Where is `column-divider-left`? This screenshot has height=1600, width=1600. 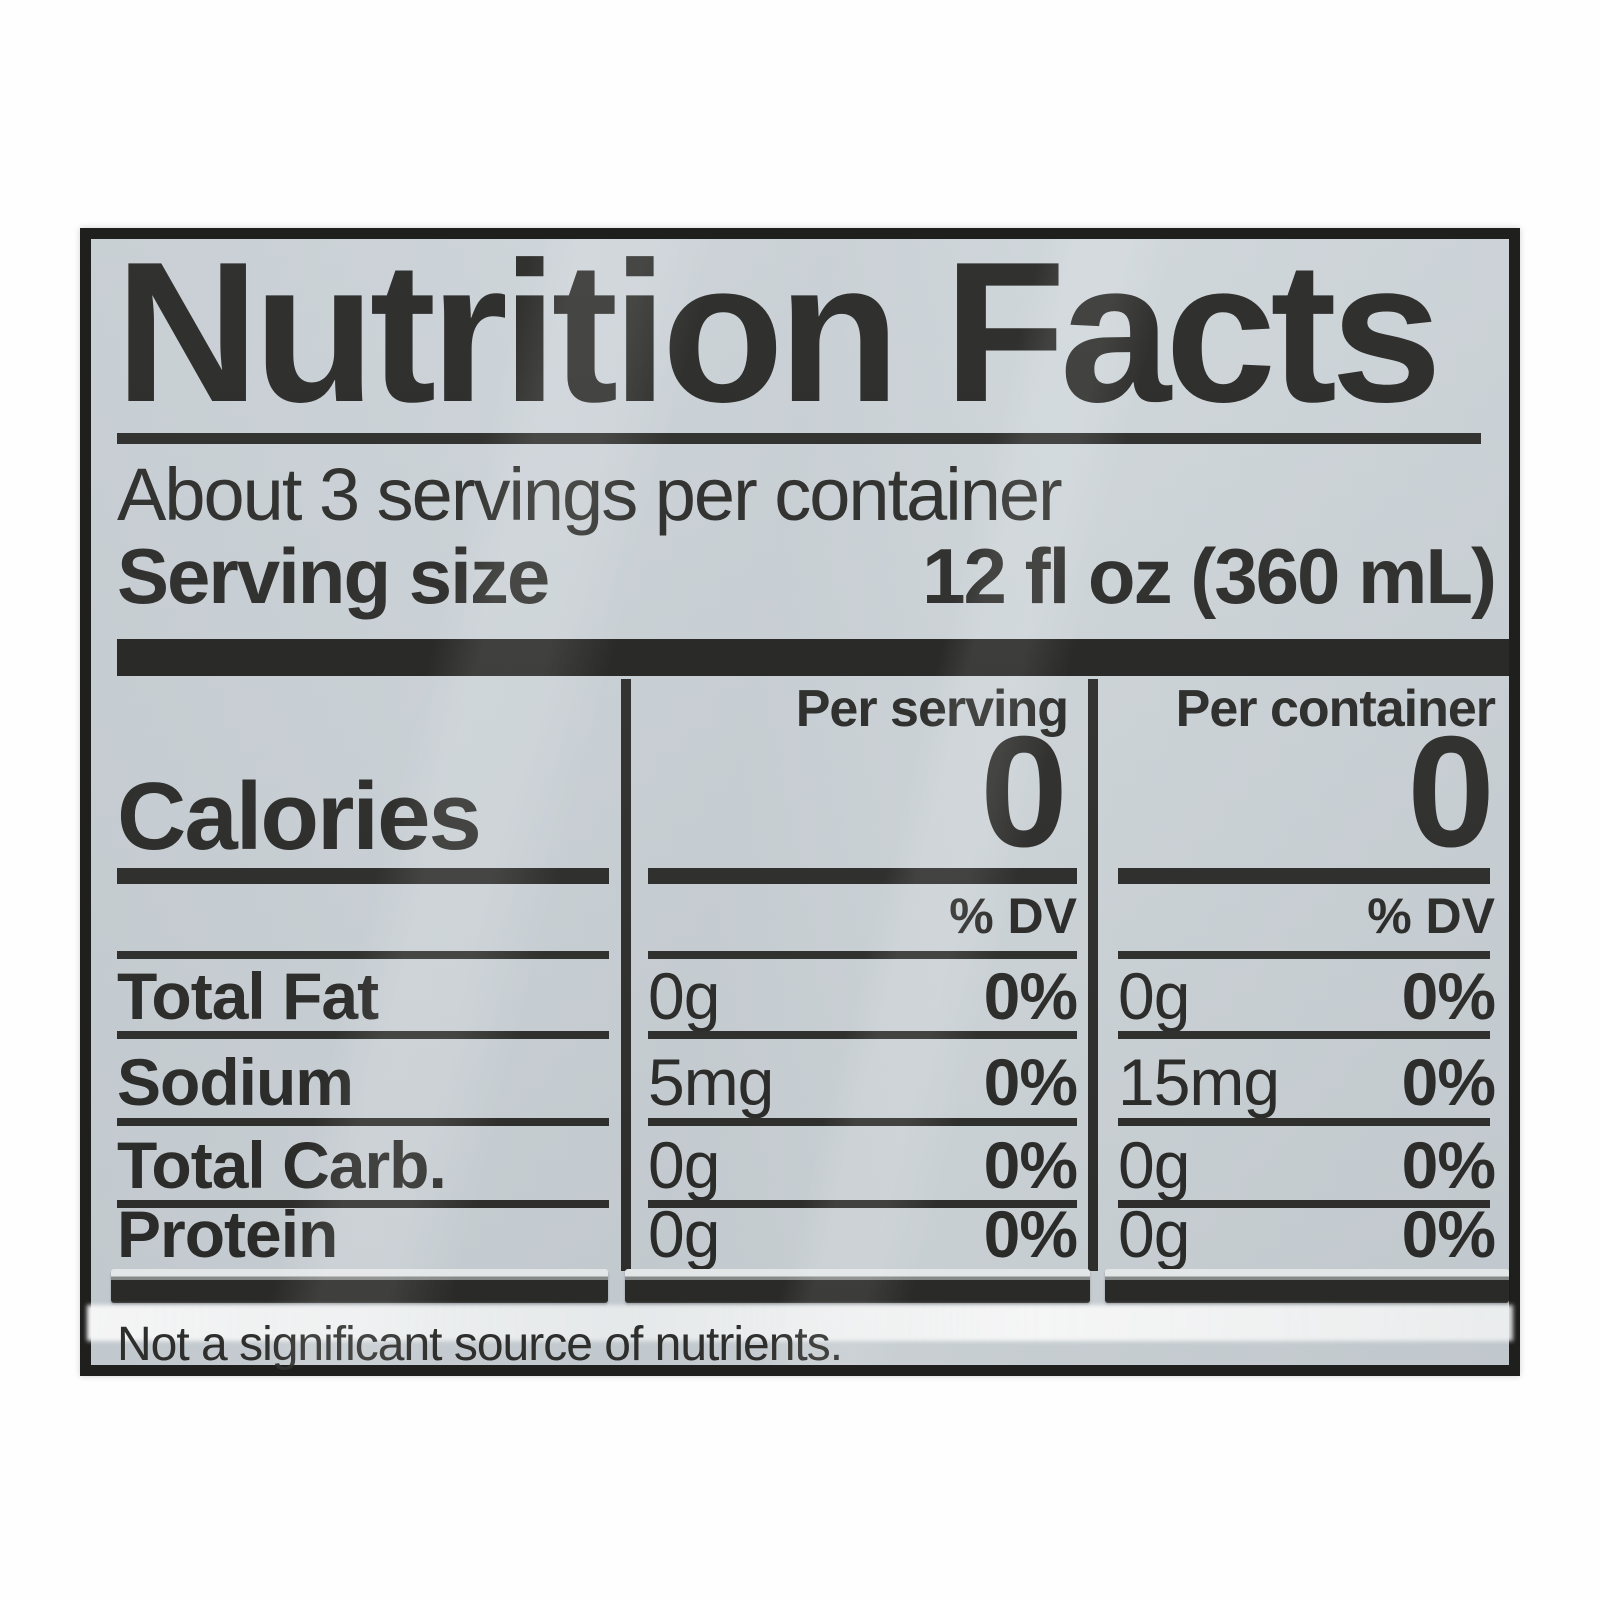 column-divider-left is located at coordinates (626, 975).